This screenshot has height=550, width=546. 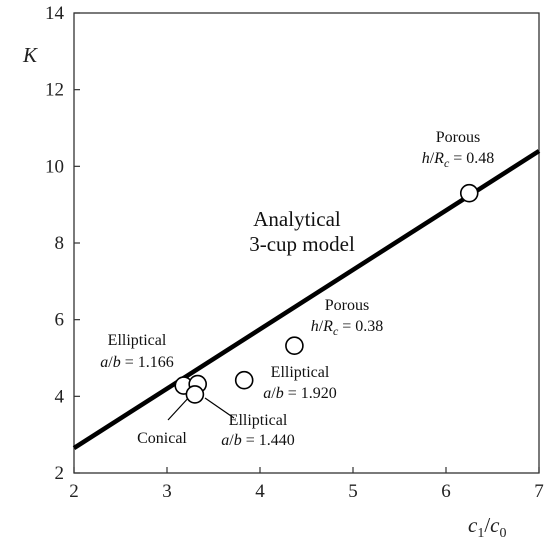 I want to click on y-tick-label: 8, so click(x=60, y=243).